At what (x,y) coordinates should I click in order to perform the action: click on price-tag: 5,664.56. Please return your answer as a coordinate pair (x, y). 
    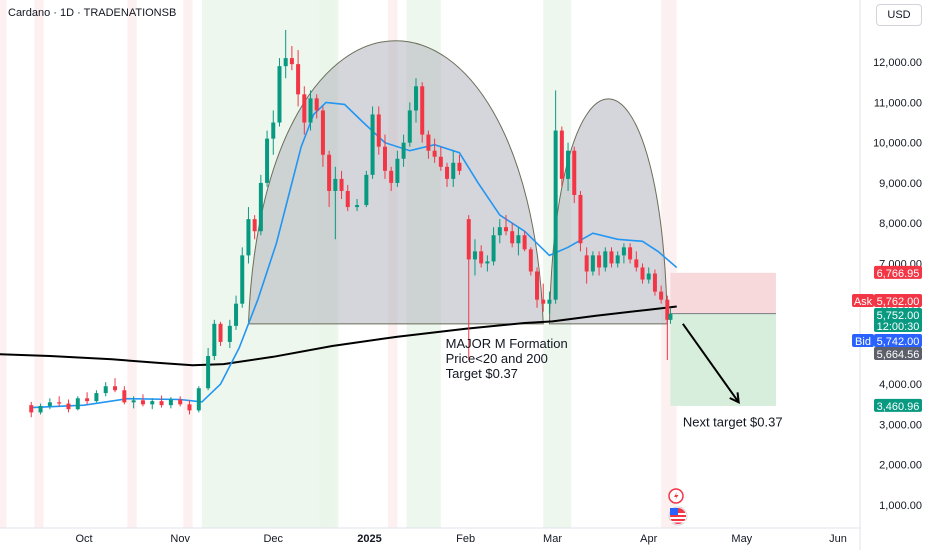
    Looking at the image, I should click on (898, 354).